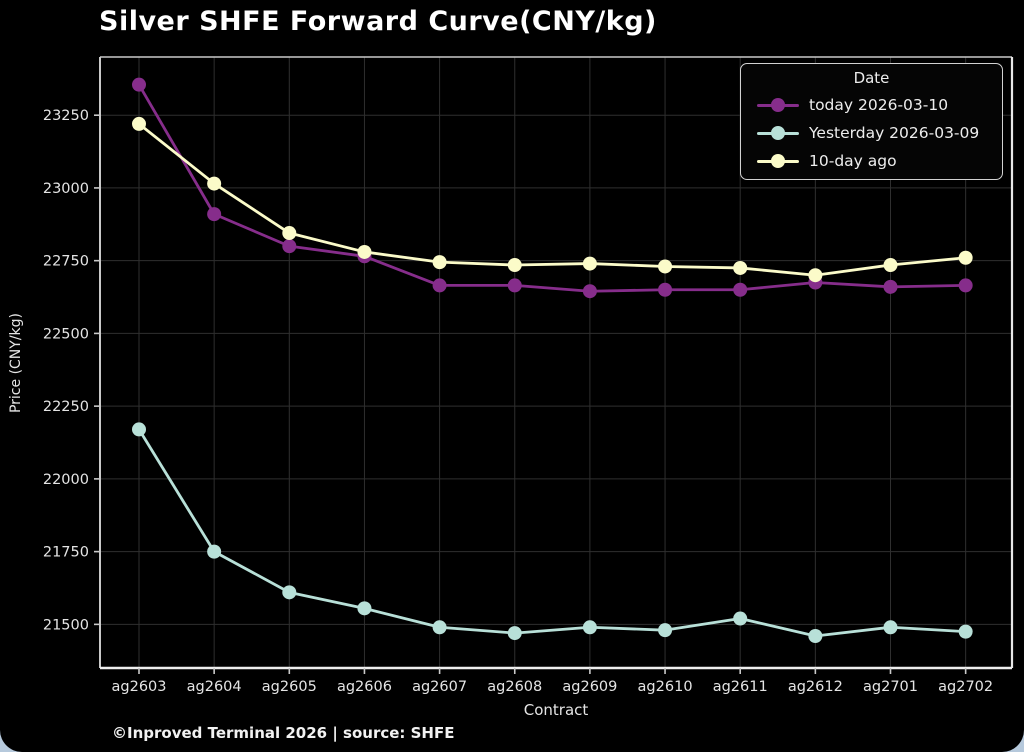 This screenshot has width=1024, height=752. What do you see at coordinates (890, 687) in the screenshot?
I see `x-tick-label: ag2701` at bounding box center [890, 687].